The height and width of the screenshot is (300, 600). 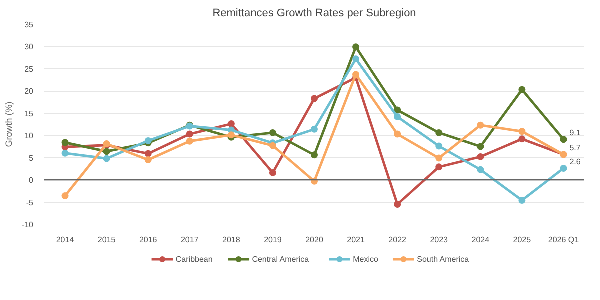 I want to click on y-tick-label: 30, so click(x=29, y=47).